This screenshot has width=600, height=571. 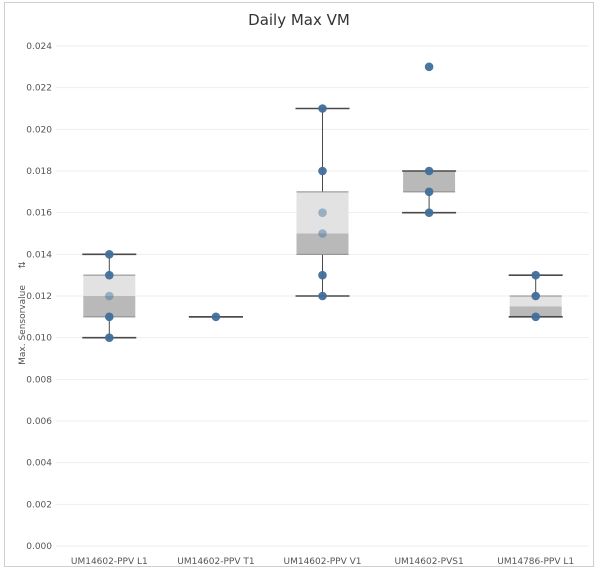 What do you see at coordinates (39, 214) in the screenshot?
I see `y-tick-label: 0.016` at bounding box center [39, 214].